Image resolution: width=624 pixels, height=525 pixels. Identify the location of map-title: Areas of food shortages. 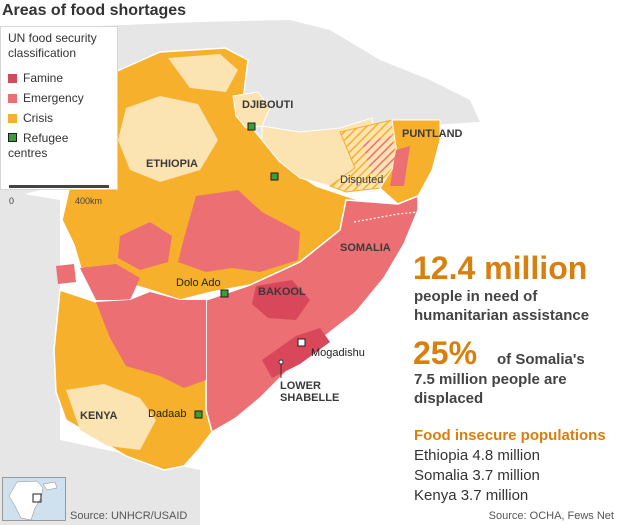
(94, 10).